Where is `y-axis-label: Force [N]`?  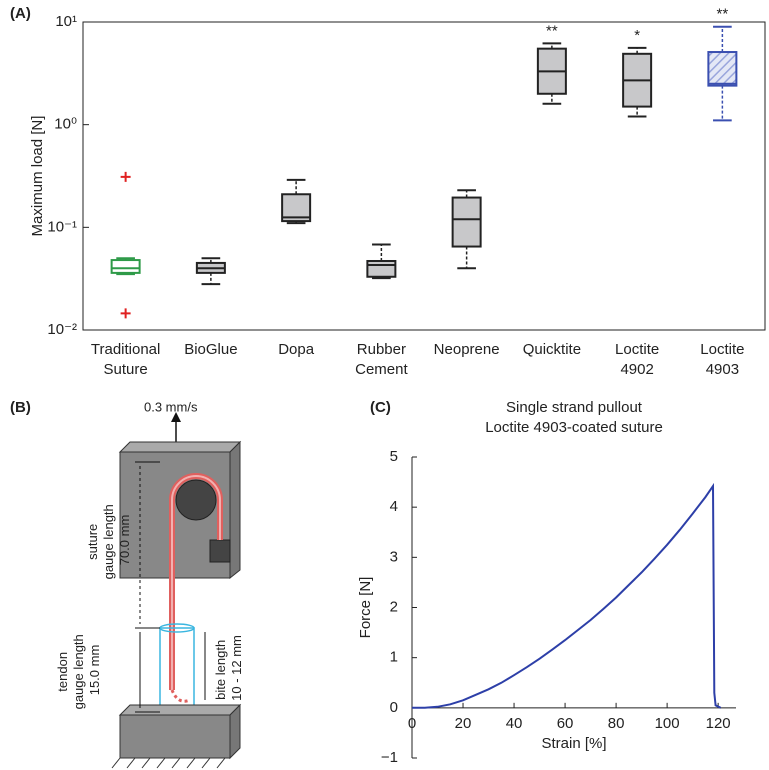
y-axis-label: Force [N] is located at coordinates (365, 608).